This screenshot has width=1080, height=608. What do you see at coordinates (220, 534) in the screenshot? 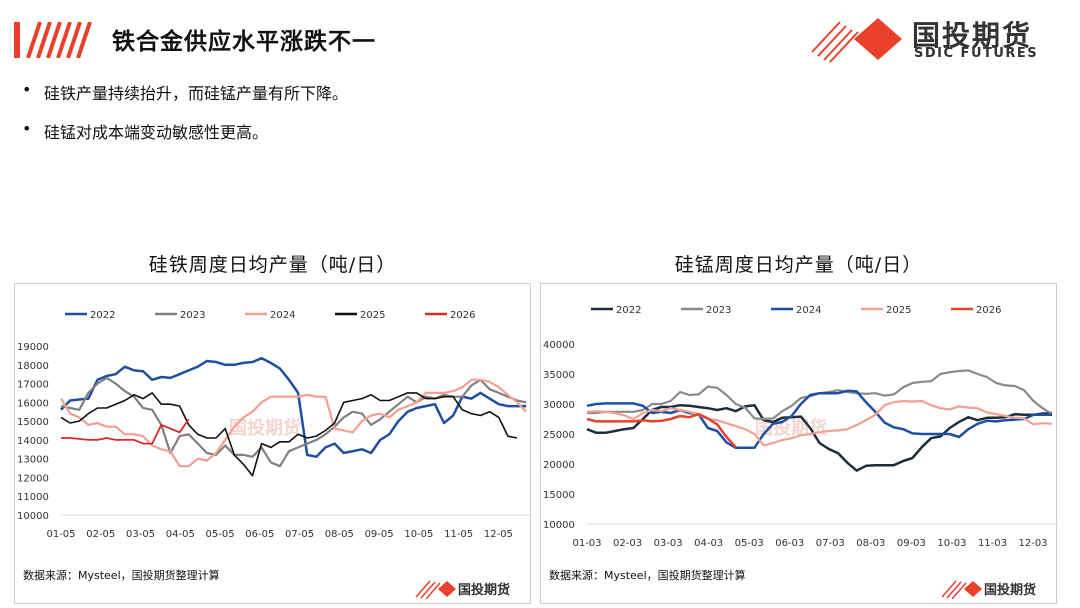
I see `x-tick-label: 05-05` at bounding box center [220, 534].